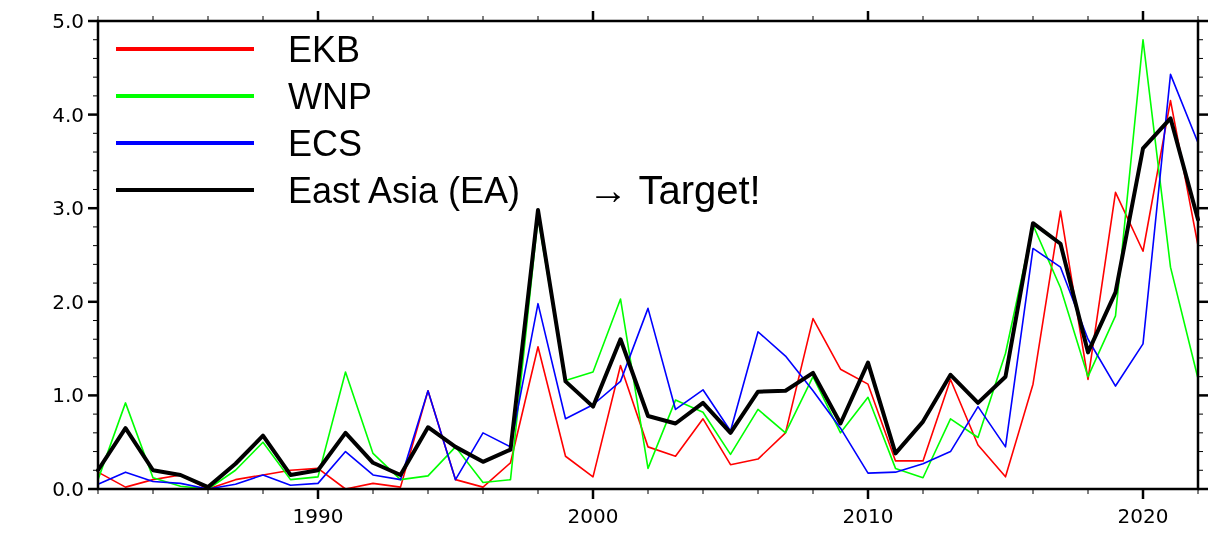 The height and width of the screenshot is (539, 1230). I want to click on legend-label: WNP, so click(330, 96).